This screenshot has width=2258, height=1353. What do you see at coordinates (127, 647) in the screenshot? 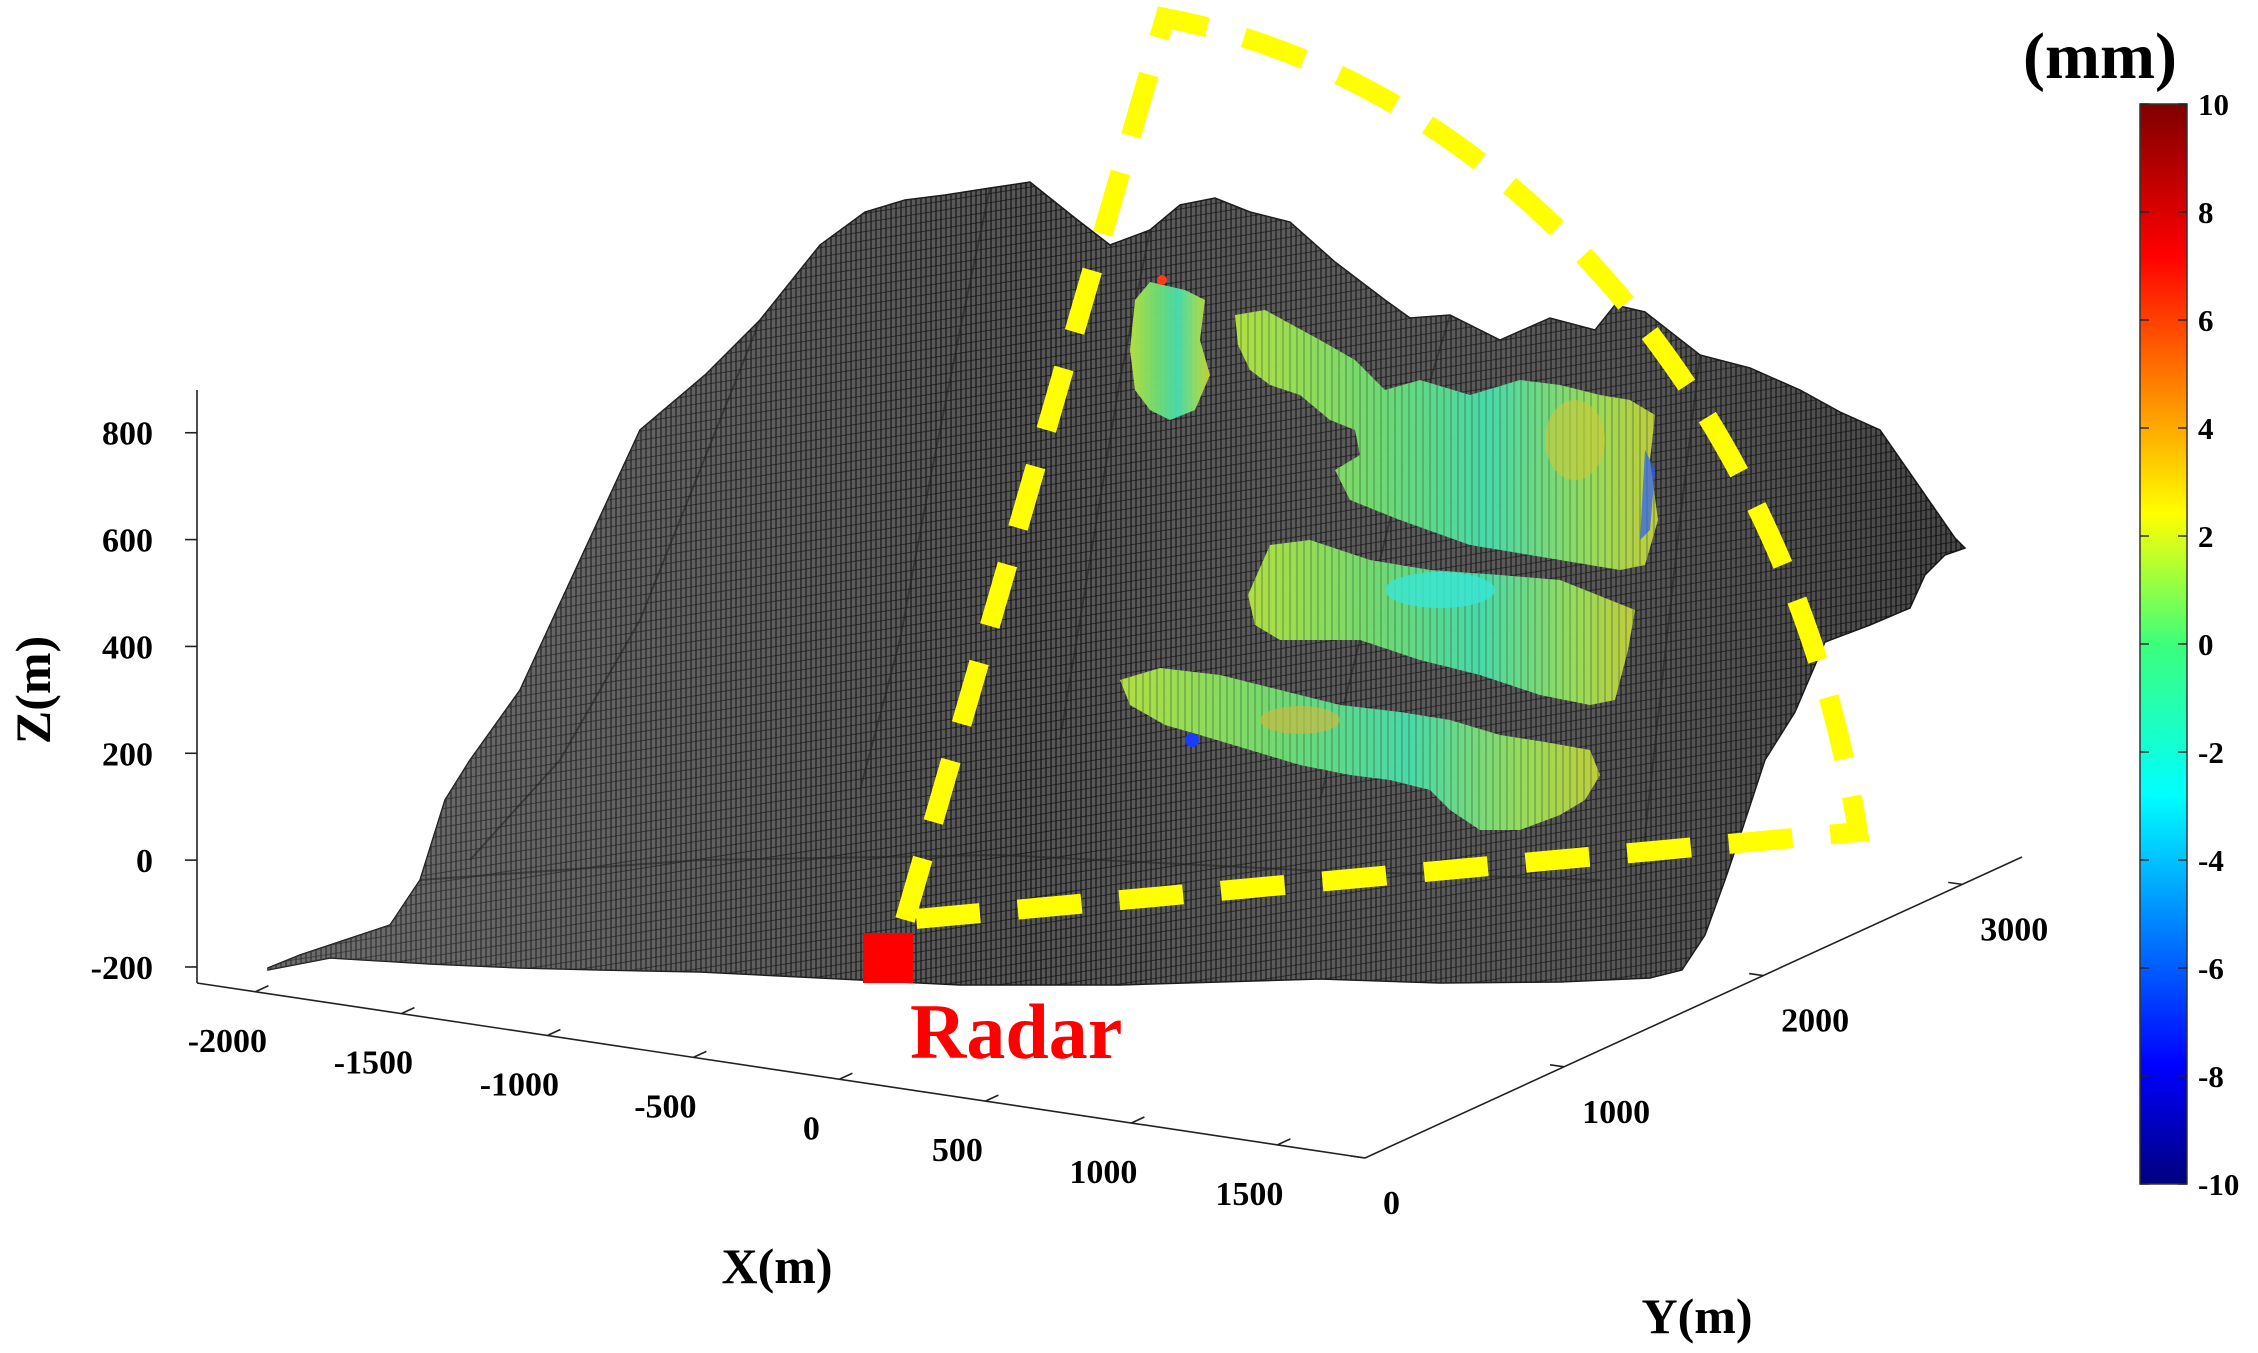
I see `z-tick-label: 400` at bounding box center [127, 647].